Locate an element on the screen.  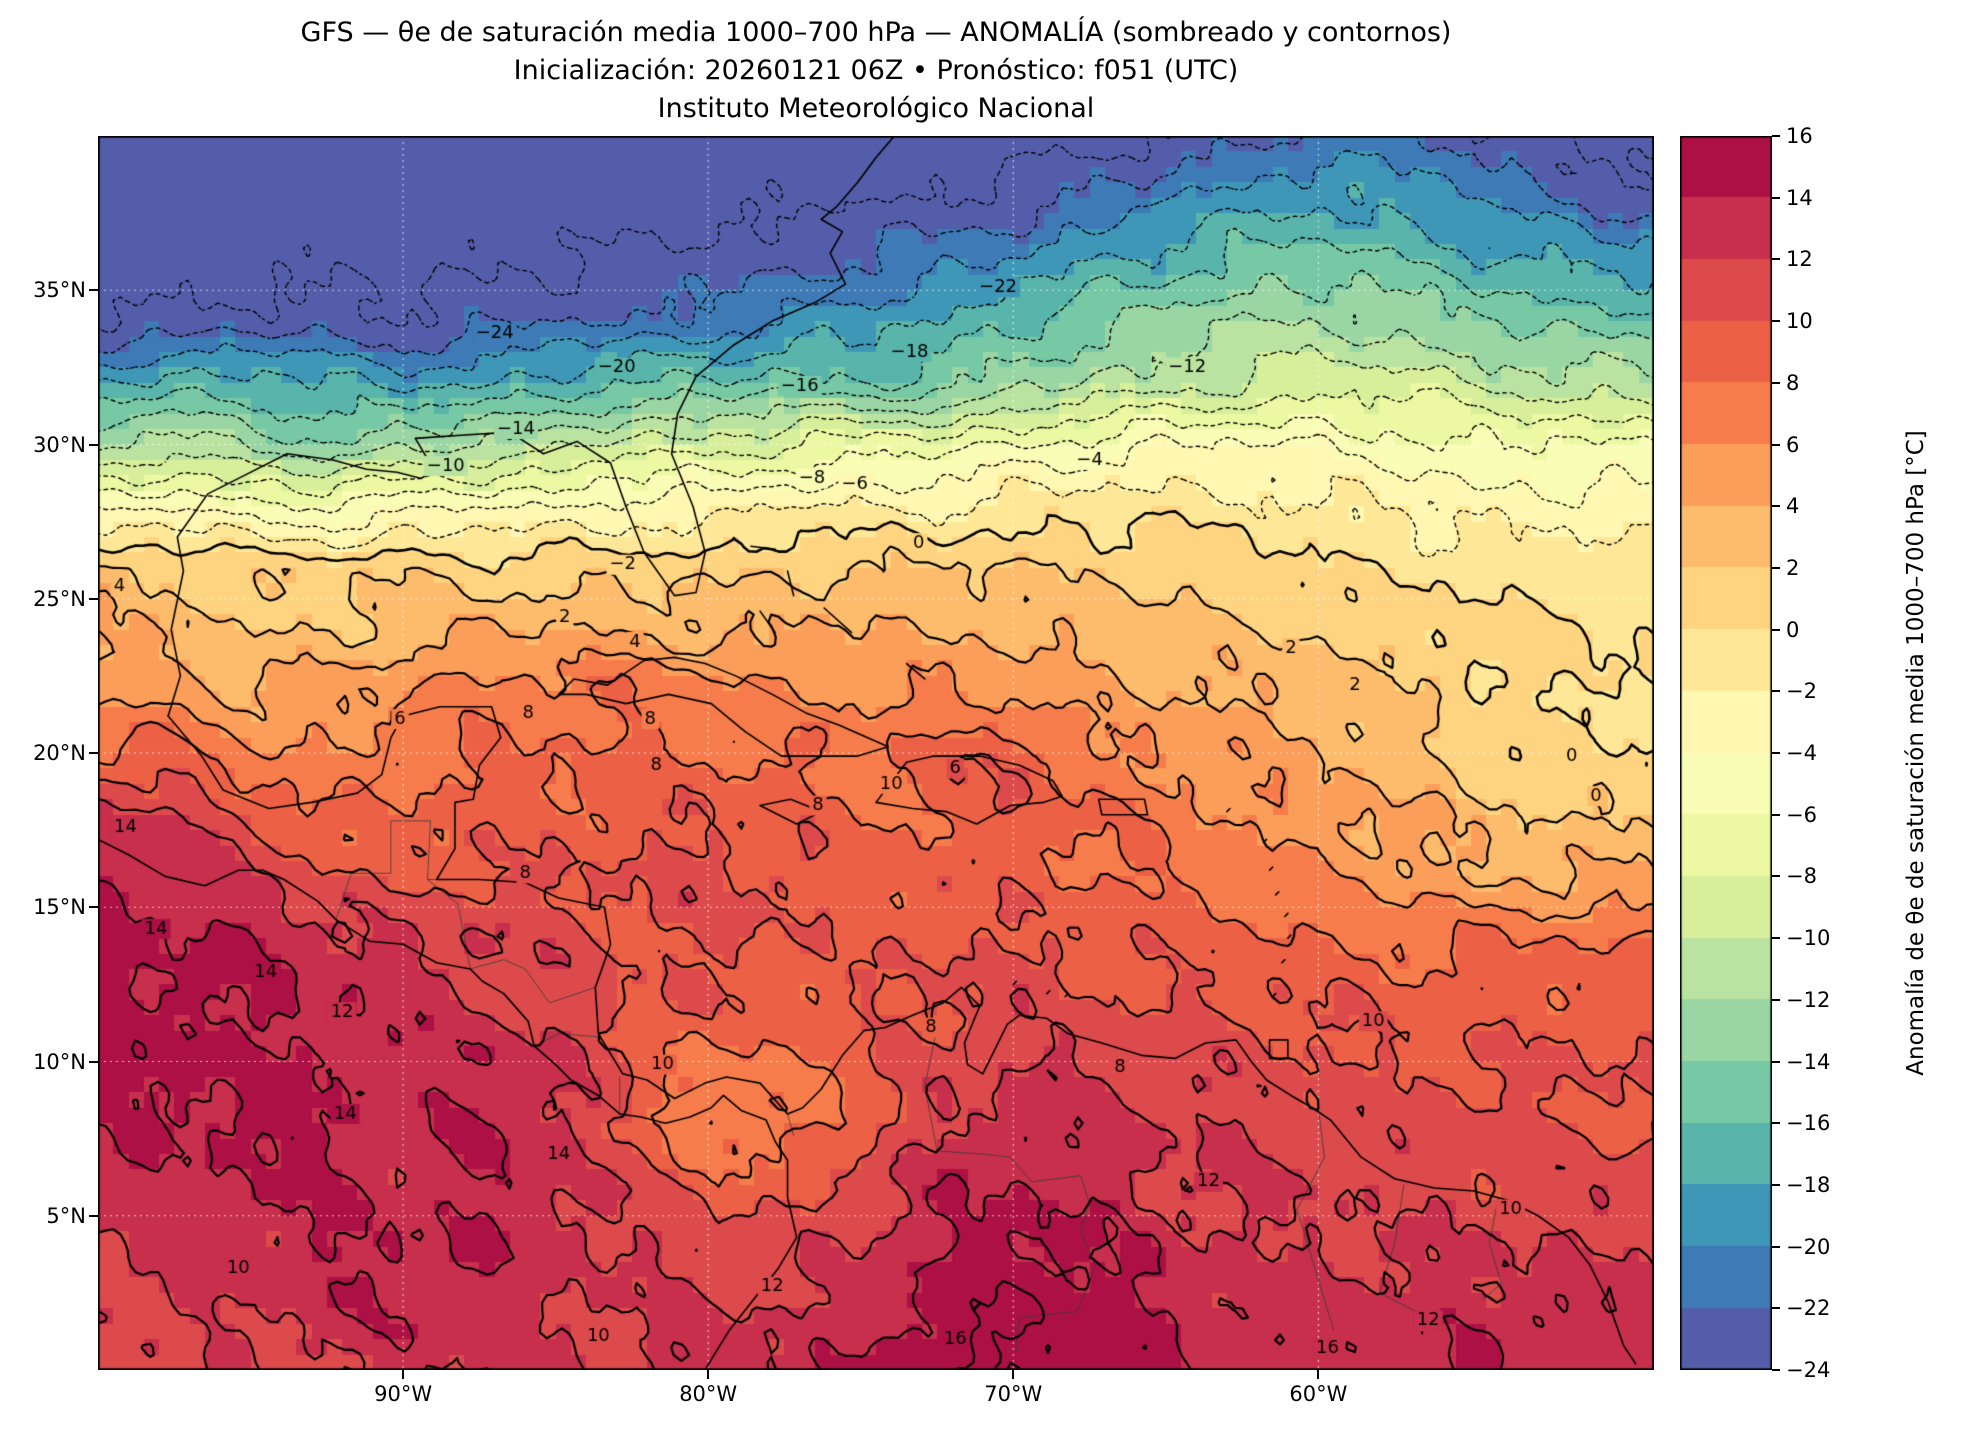
colorbar-tick-label: −6 is located at coordinates (1801, 814).